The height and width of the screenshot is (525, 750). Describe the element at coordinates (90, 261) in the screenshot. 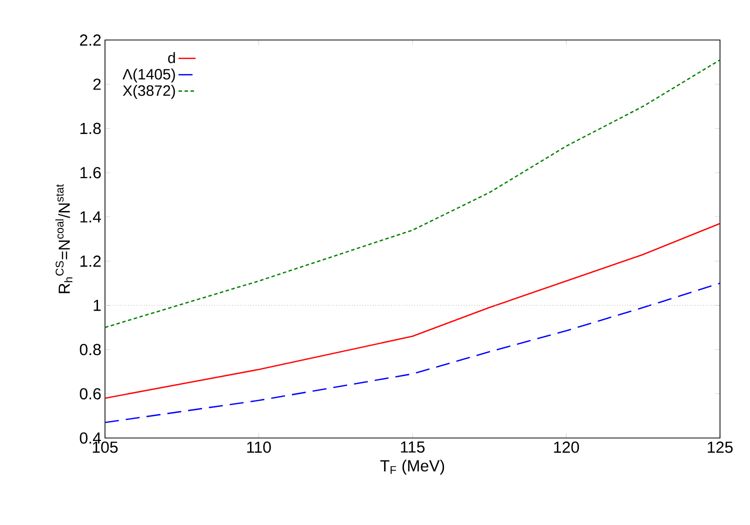

I see `y-tick-label: 1.2` at that location.